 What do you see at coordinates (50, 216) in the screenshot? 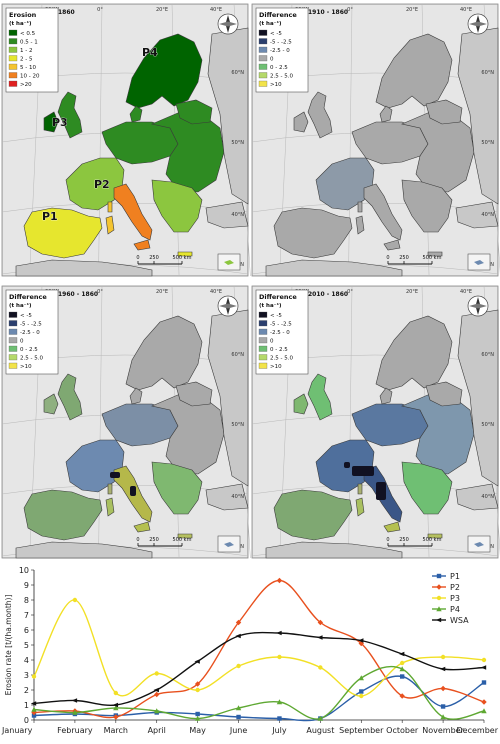
I see `point-label-p1: P1` at bounding box center [50, 216].